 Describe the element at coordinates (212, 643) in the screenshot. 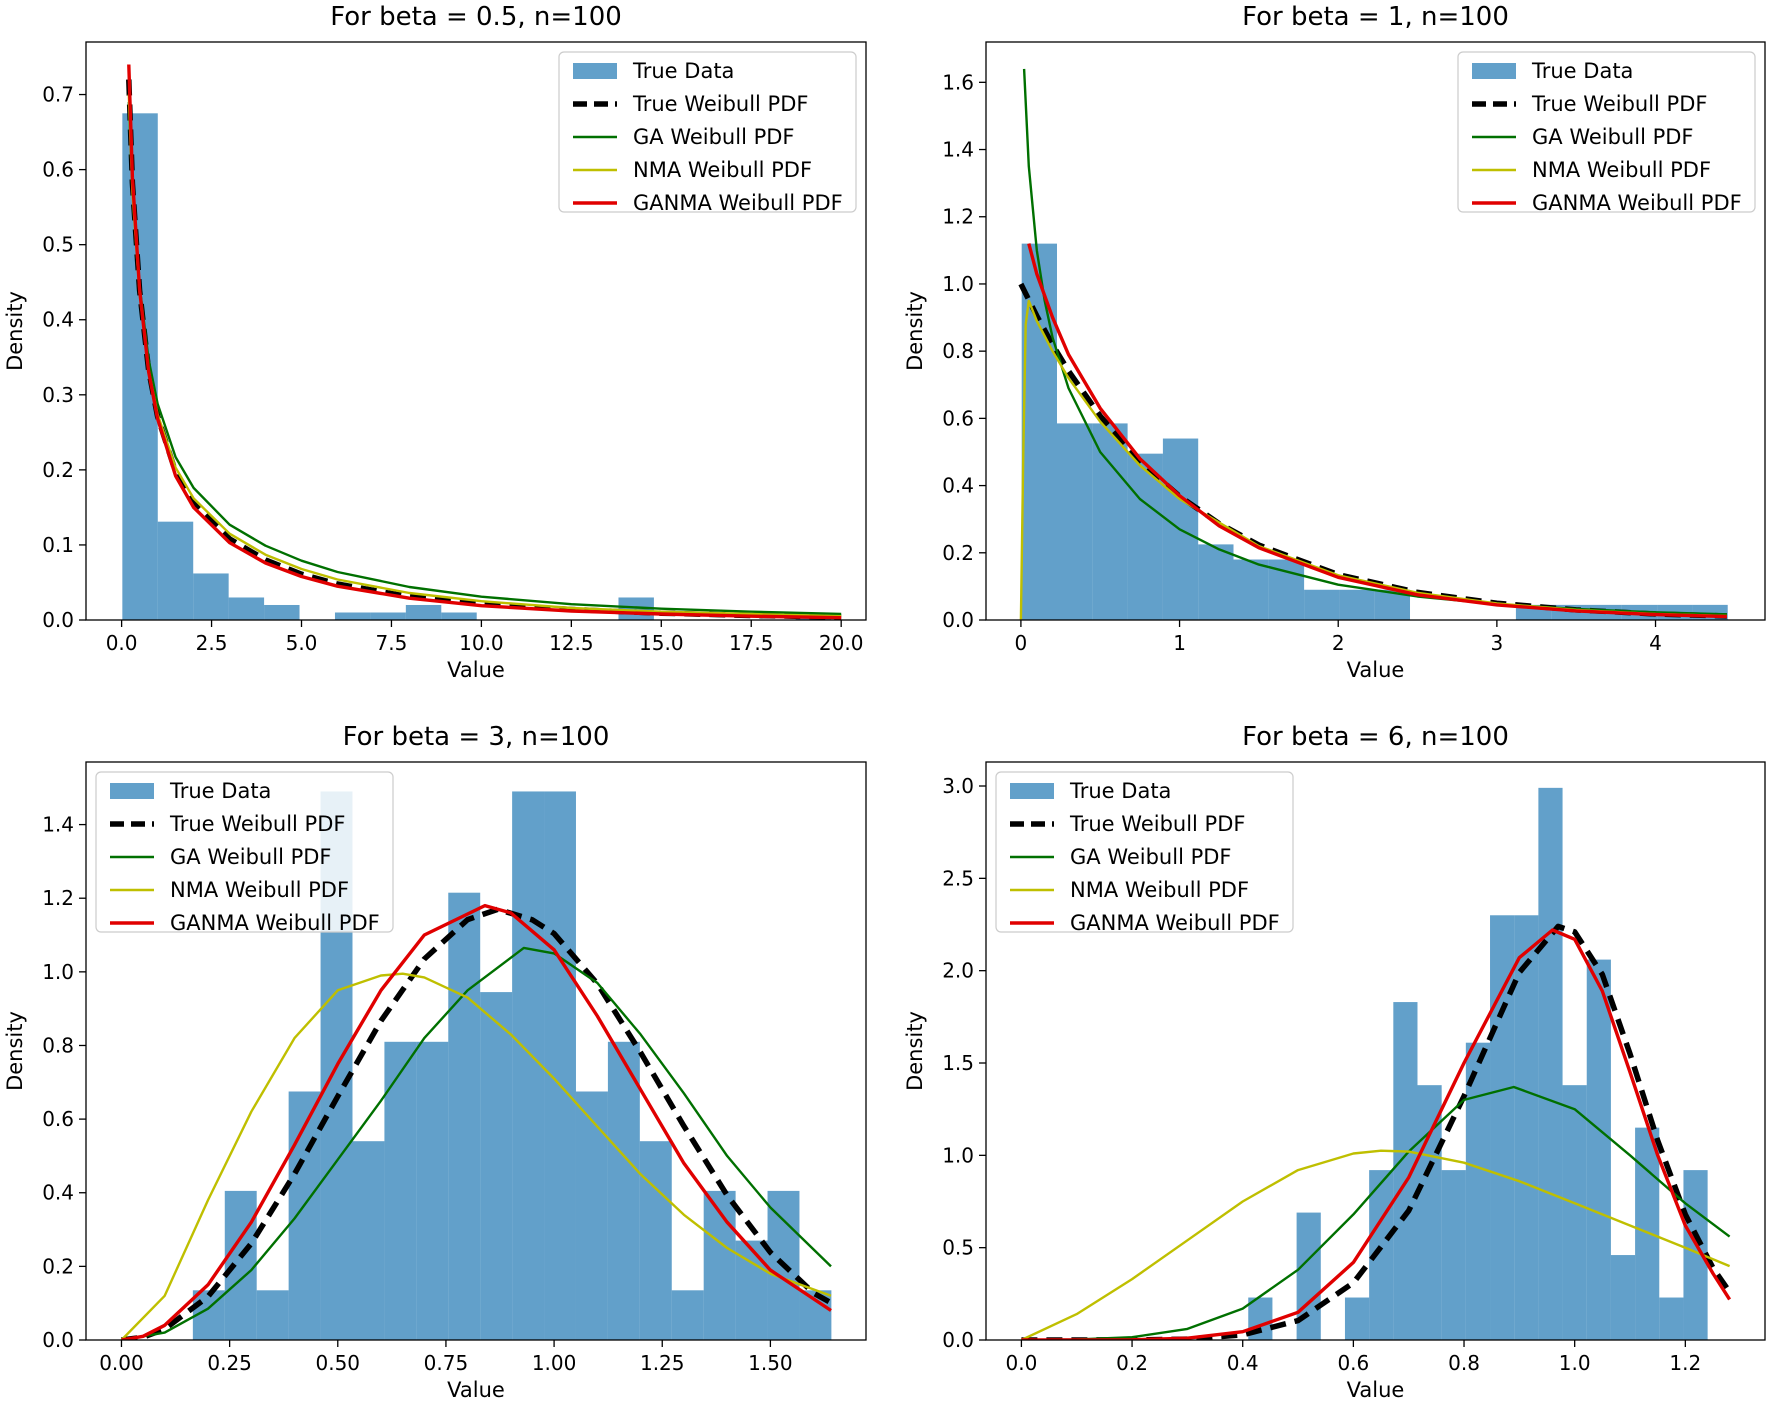

I see `x-tick-label: 2.5` at that location.